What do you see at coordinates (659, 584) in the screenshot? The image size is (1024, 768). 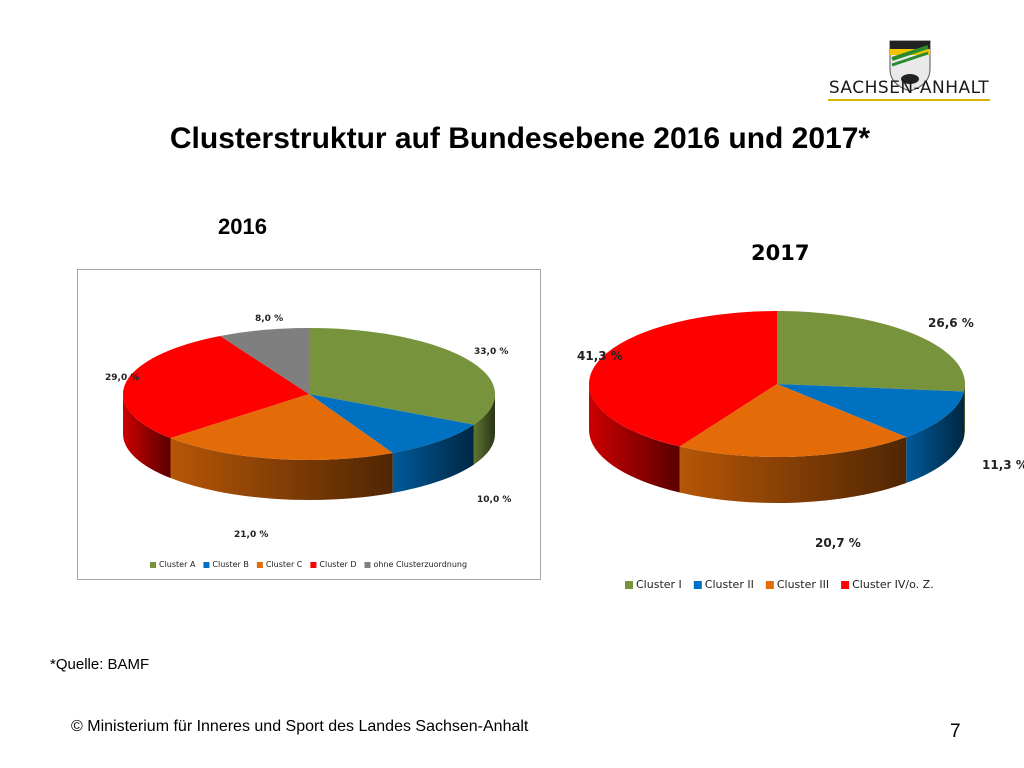 I see `legend-label-2017-0: Cluster I` at bounding box center [659, 584].